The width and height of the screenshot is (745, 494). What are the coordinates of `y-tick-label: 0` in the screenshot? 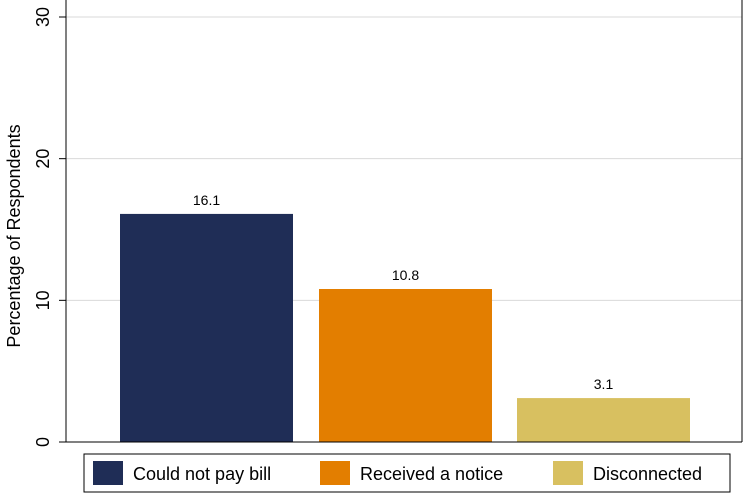 It's located at (43, 442).